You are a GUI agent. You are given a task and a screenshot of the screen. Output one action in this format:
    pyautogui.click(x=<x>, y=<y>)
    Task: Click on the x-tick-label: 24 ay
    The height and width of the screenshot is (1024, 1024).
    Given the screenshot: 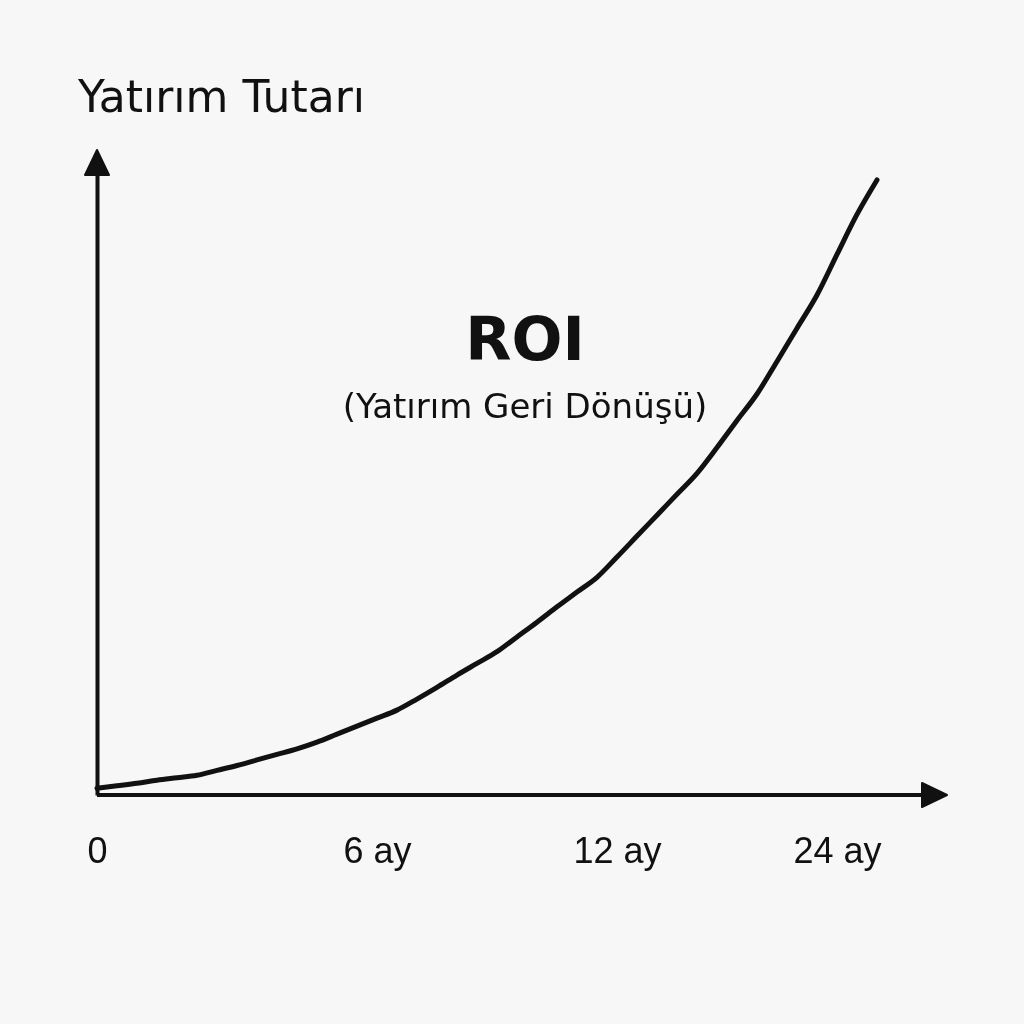 What is the action you would take?
    pyautogui.click(x=837, y=850)
    